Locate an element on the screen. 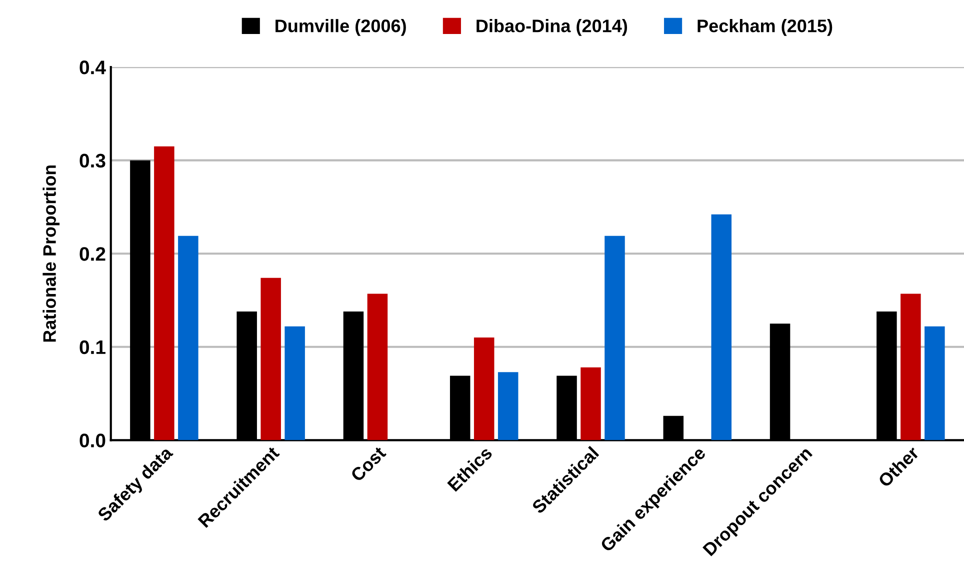 The width and height of the screenshot is (964, 583). y-tick-label: 0.4 is located at coordinates (93, 67).